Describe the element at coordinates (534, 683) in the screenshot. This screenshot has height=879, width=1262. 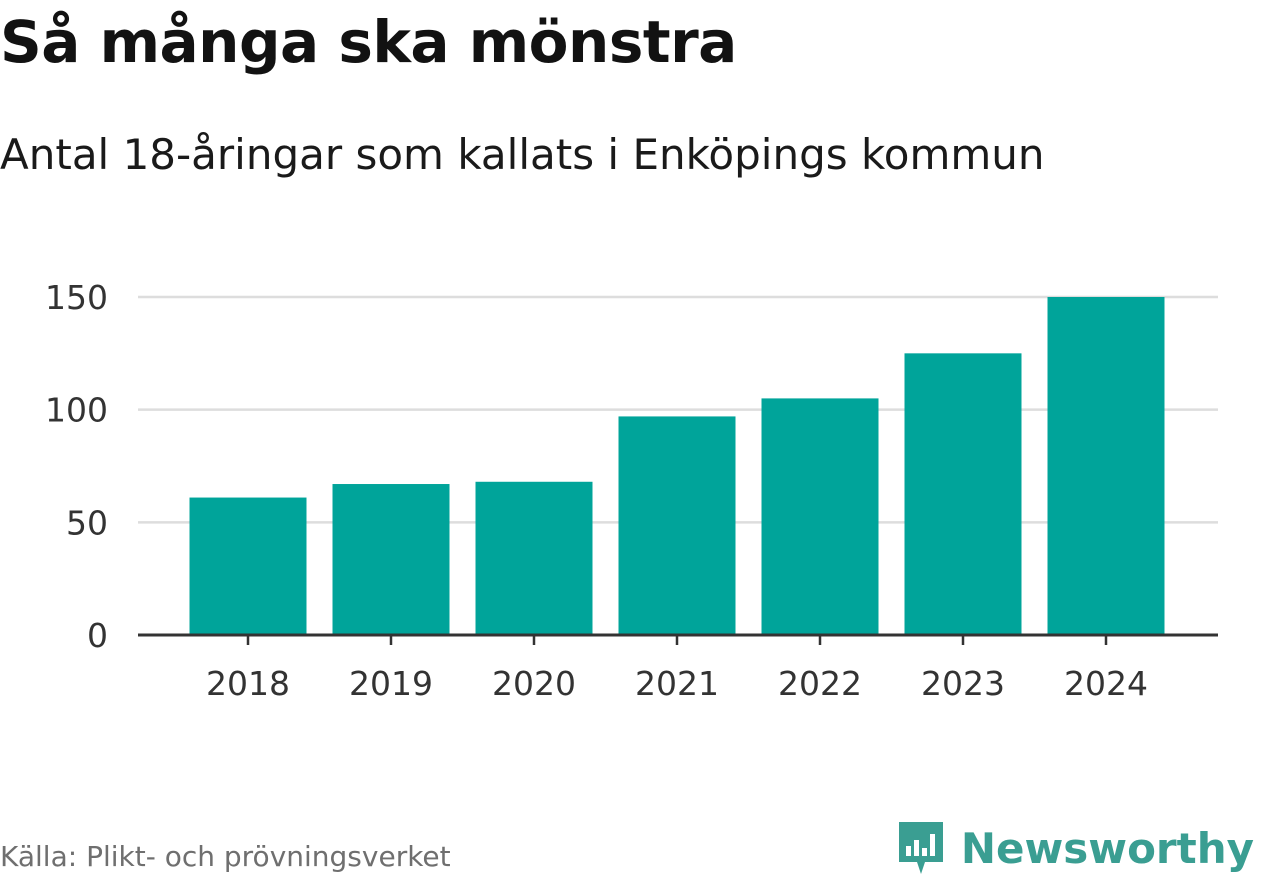
I see `x-tick-label: 2020` at that location.